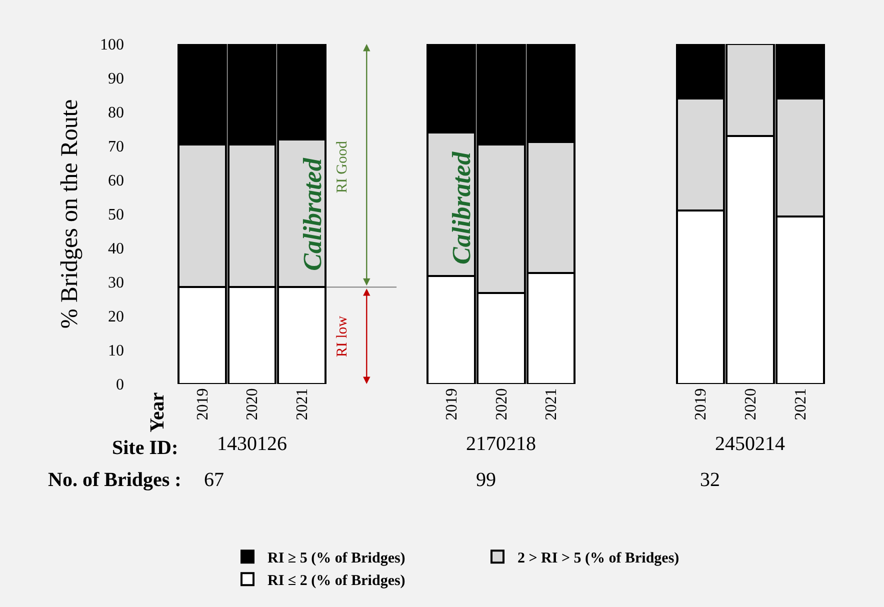  Describe the element at coordinates (342, 167) in the screenshot. I see `annotation: RI Good` at that location.